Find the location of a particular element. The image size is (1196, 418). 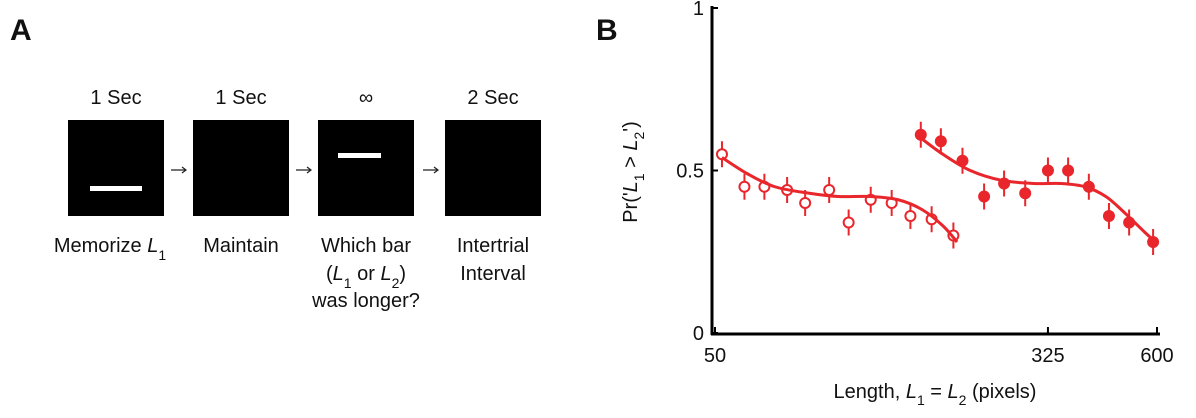

x-axis-label: Length, L1 = L2 (pixels) is located at coordinates (935, 394).